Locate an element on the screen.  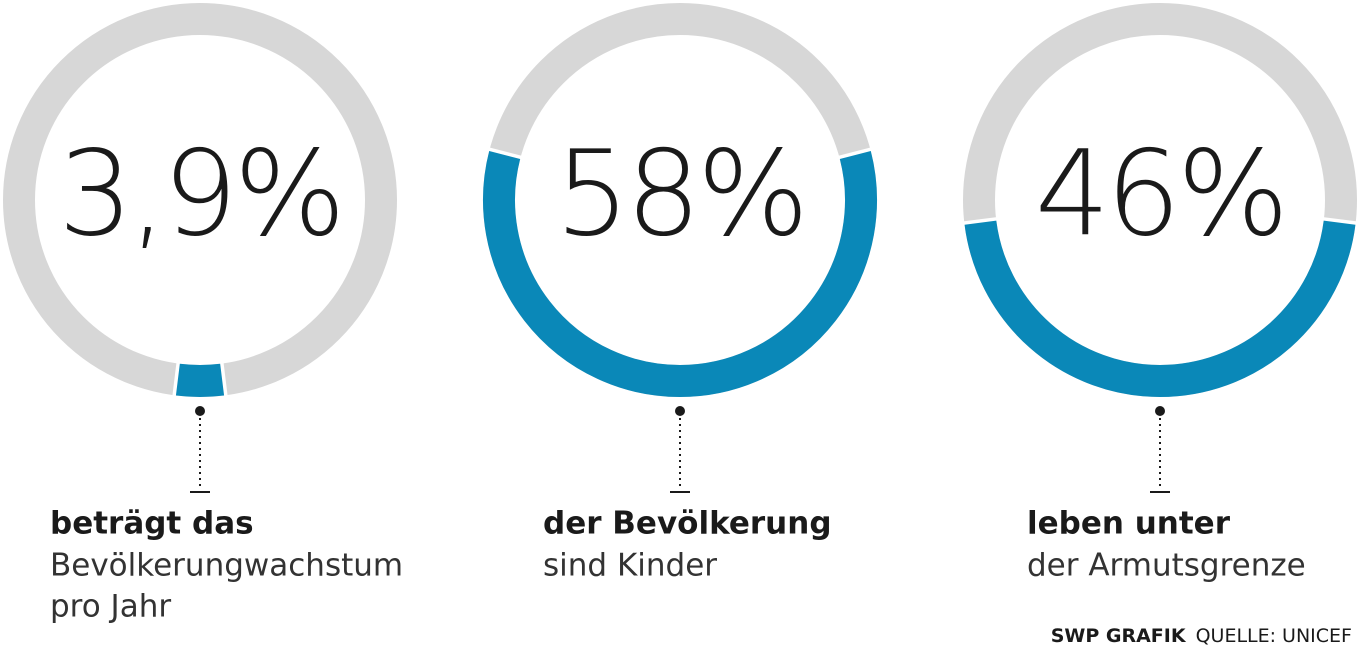
caption-line: sind Kinder is located at coordinates (630, 566).